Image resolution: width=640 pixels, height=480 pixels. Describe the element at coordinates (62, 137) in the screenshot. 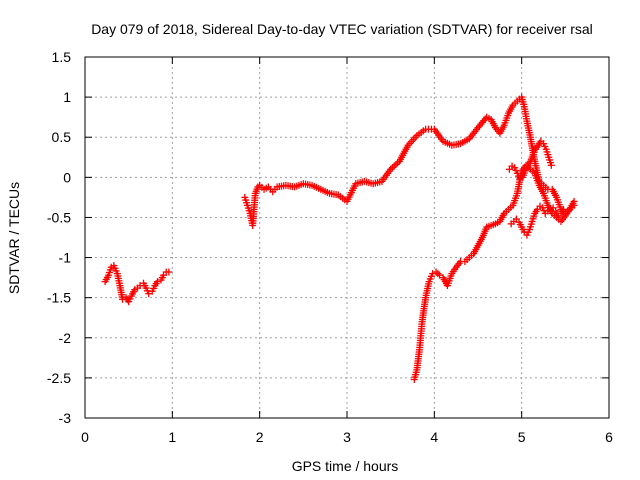

I see `y-tick-label: 0.5` at that location.